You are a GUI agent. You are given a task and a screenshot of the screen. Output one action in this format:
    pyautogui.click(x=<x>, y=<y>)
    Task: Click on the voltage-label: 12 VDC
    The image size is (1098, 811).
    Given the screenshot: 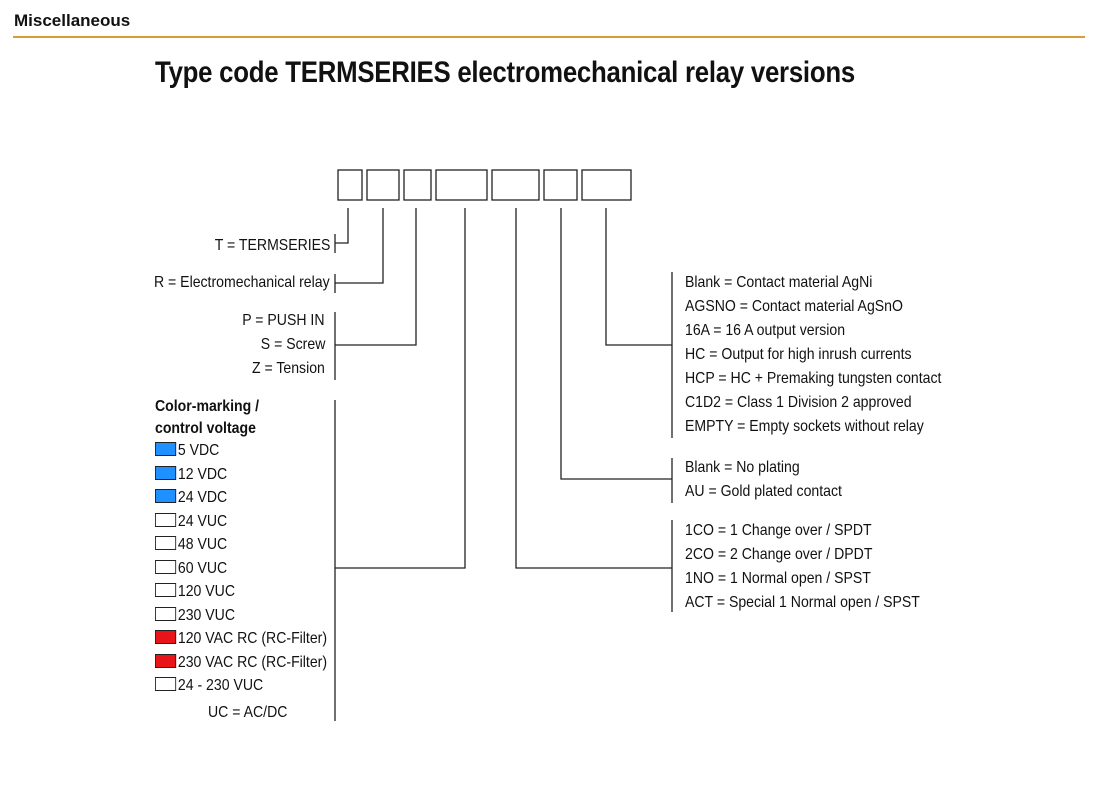 What is the action you would take?
    pyautogui.click(x=202, y=474)
    